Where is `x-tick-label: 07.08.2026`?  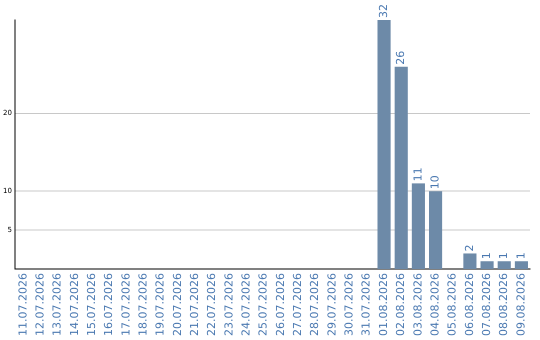 x-tick-label: 07.08.2026 is located at coordinates (486, 304).